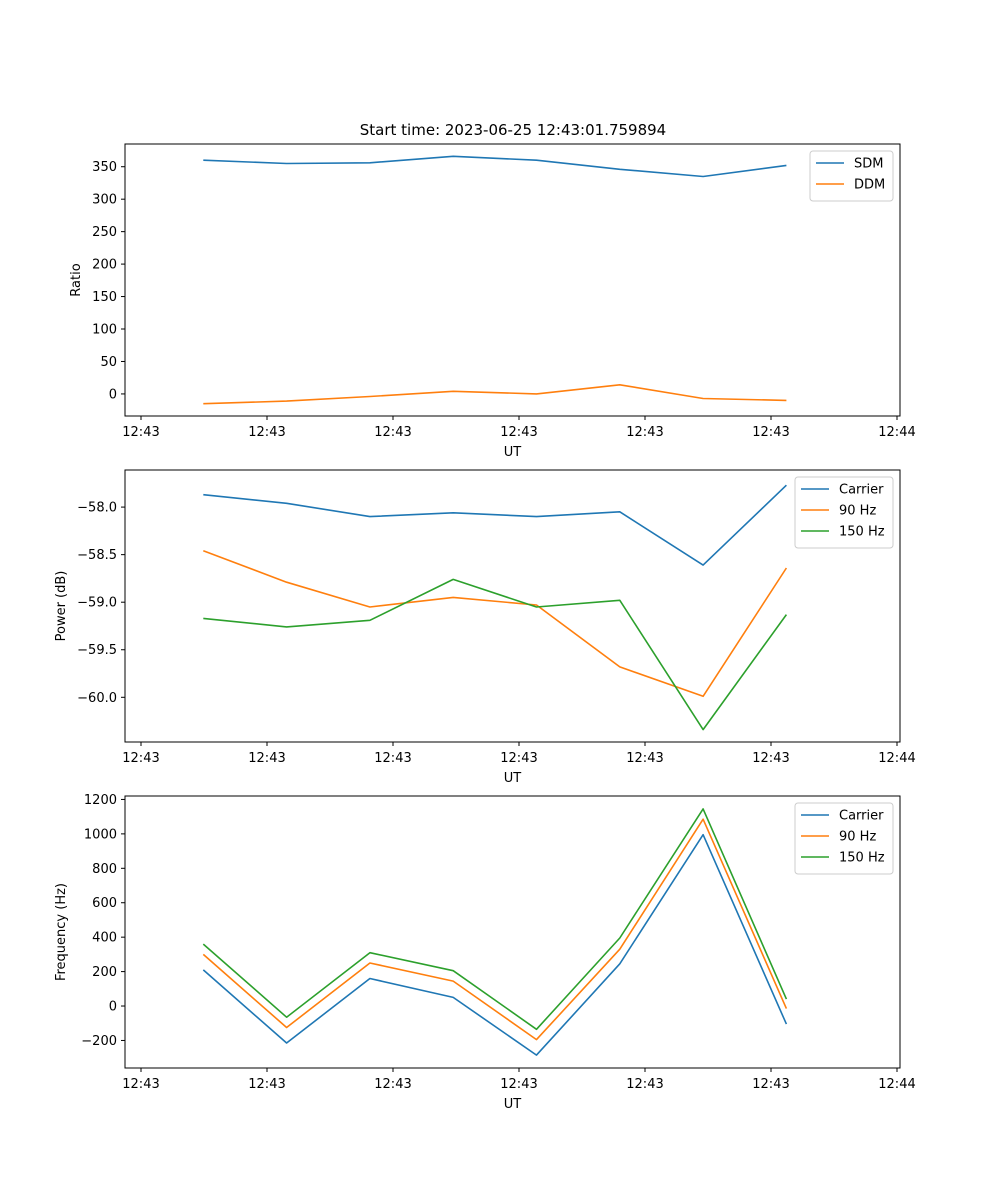  What do you see at coordinates (104, 232) in the screenshot?
I see `y-tick-label: 250` at bounding box center [104, 232].